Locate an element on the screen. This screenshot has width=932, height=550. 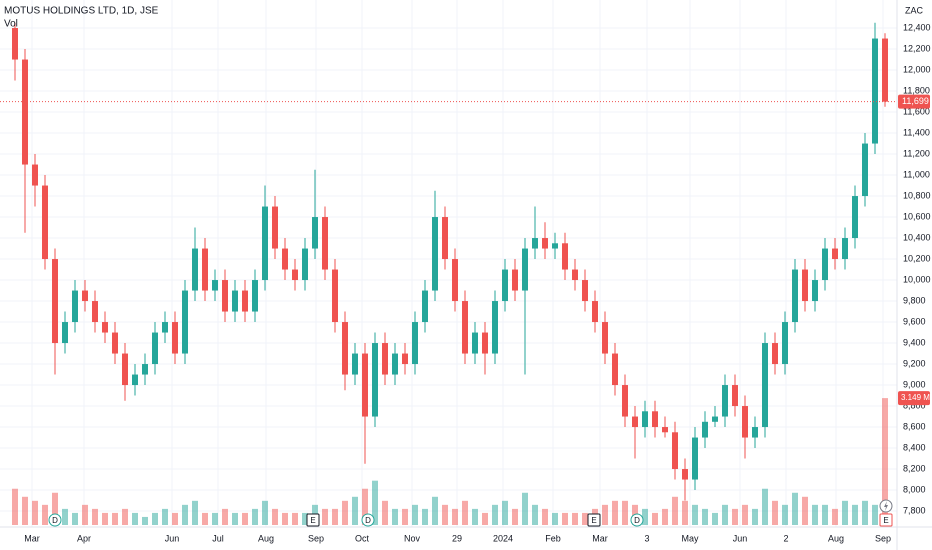
last-price-box is located at coordinates (914, 101).